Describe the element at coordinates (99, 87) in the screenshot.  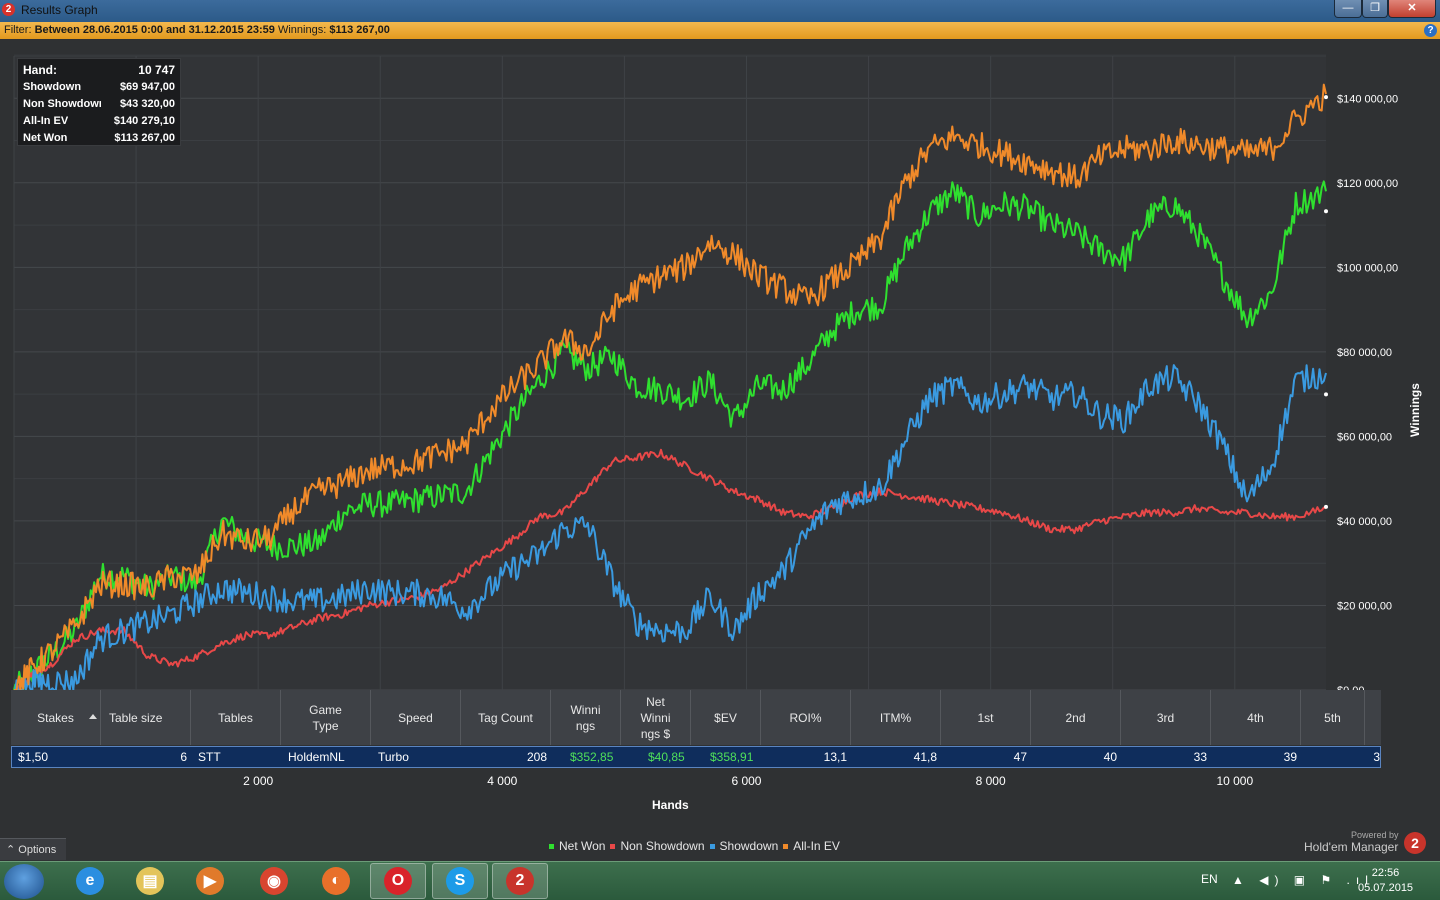
I see `stat-row: Showdown $69 947,00` at that location.